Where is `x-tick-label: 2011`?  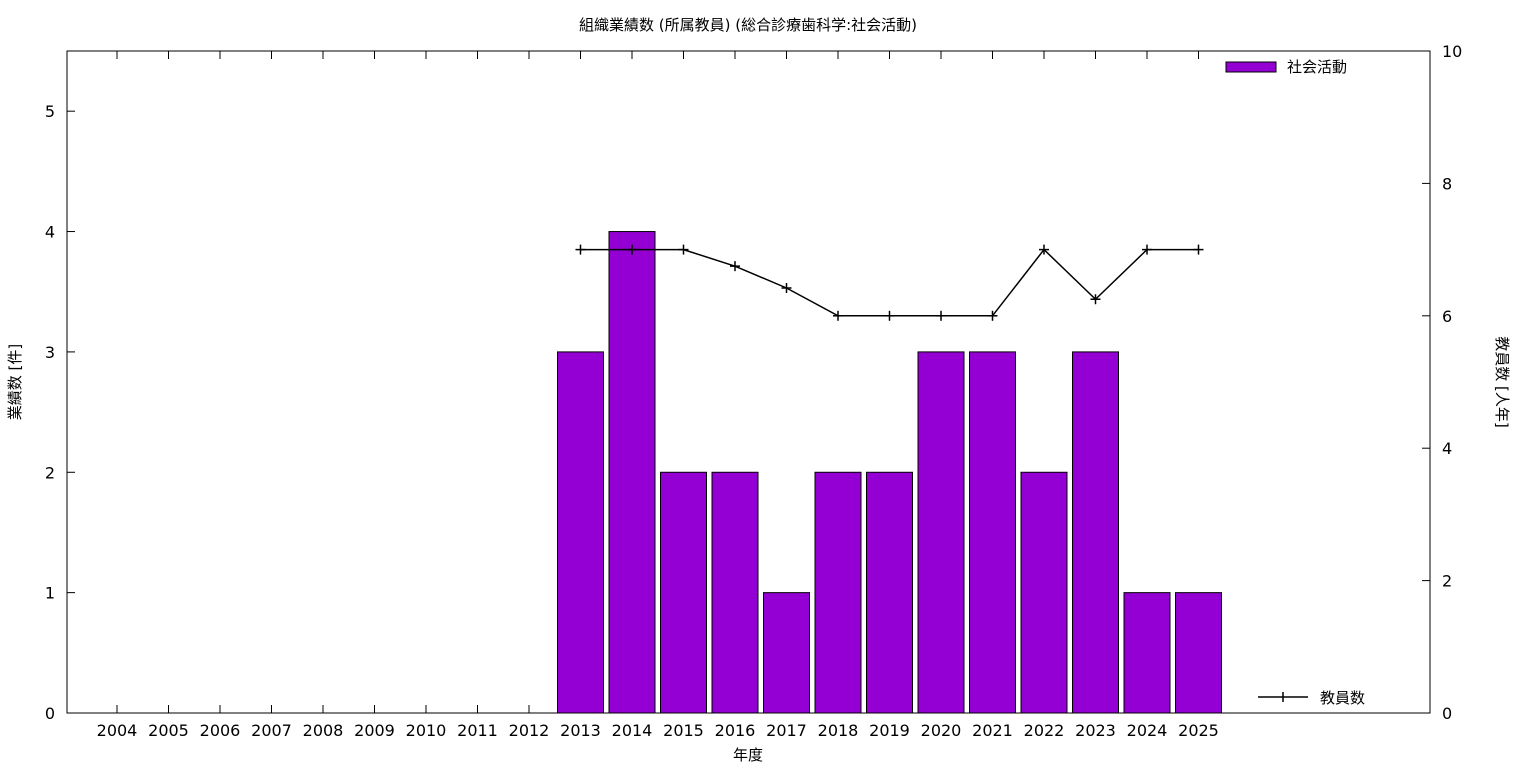
x-tick-label: 2011 is located at coordinates (477, 730).